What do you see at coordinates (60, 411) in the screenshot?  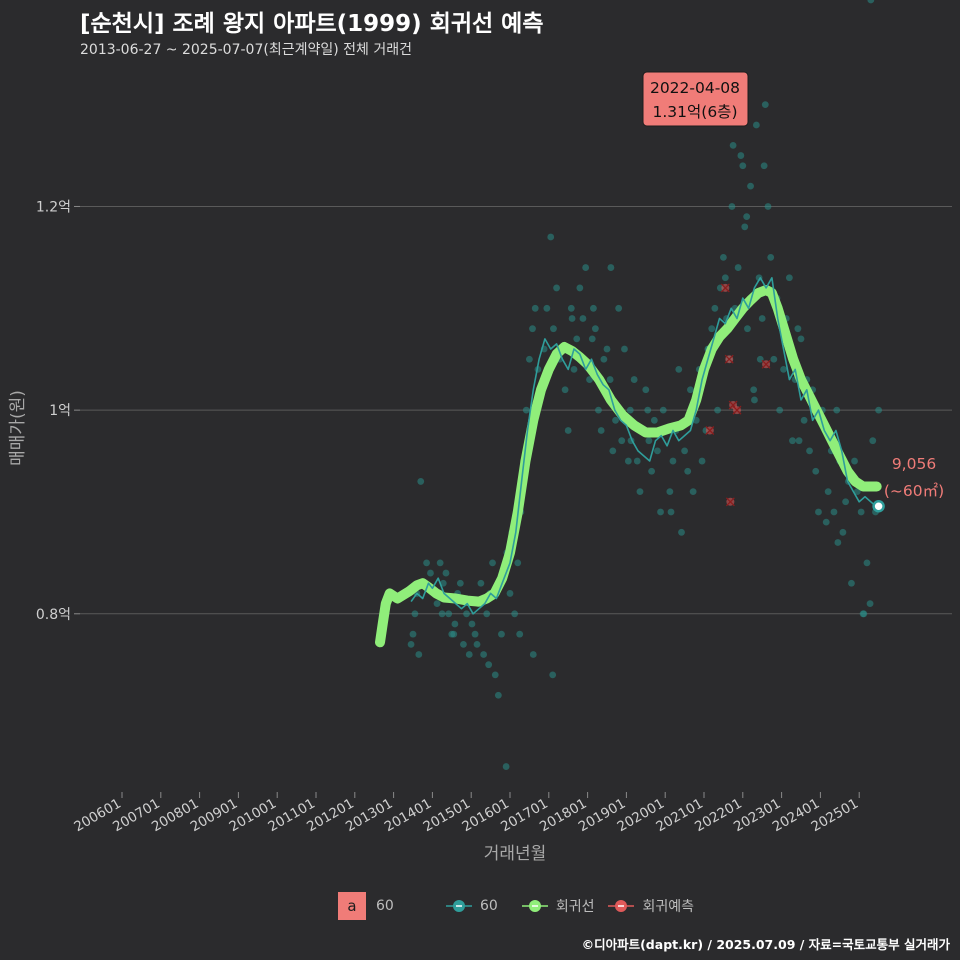 I see `y-tick-label: 1억` at bounding box center [60, 411].